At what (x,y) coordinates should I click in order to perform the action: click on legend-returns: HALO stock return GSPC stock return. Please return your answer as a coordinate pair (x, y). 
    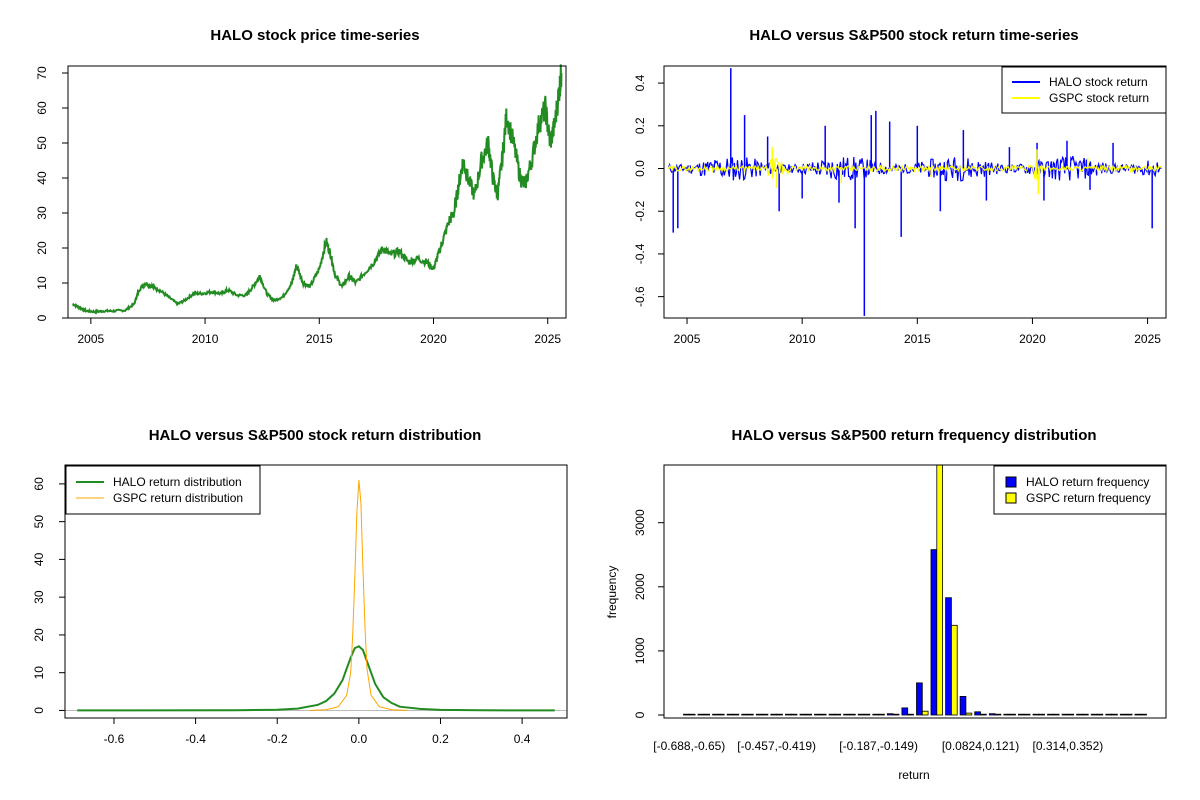
    Looking at the image, I should click on (1084, 90).